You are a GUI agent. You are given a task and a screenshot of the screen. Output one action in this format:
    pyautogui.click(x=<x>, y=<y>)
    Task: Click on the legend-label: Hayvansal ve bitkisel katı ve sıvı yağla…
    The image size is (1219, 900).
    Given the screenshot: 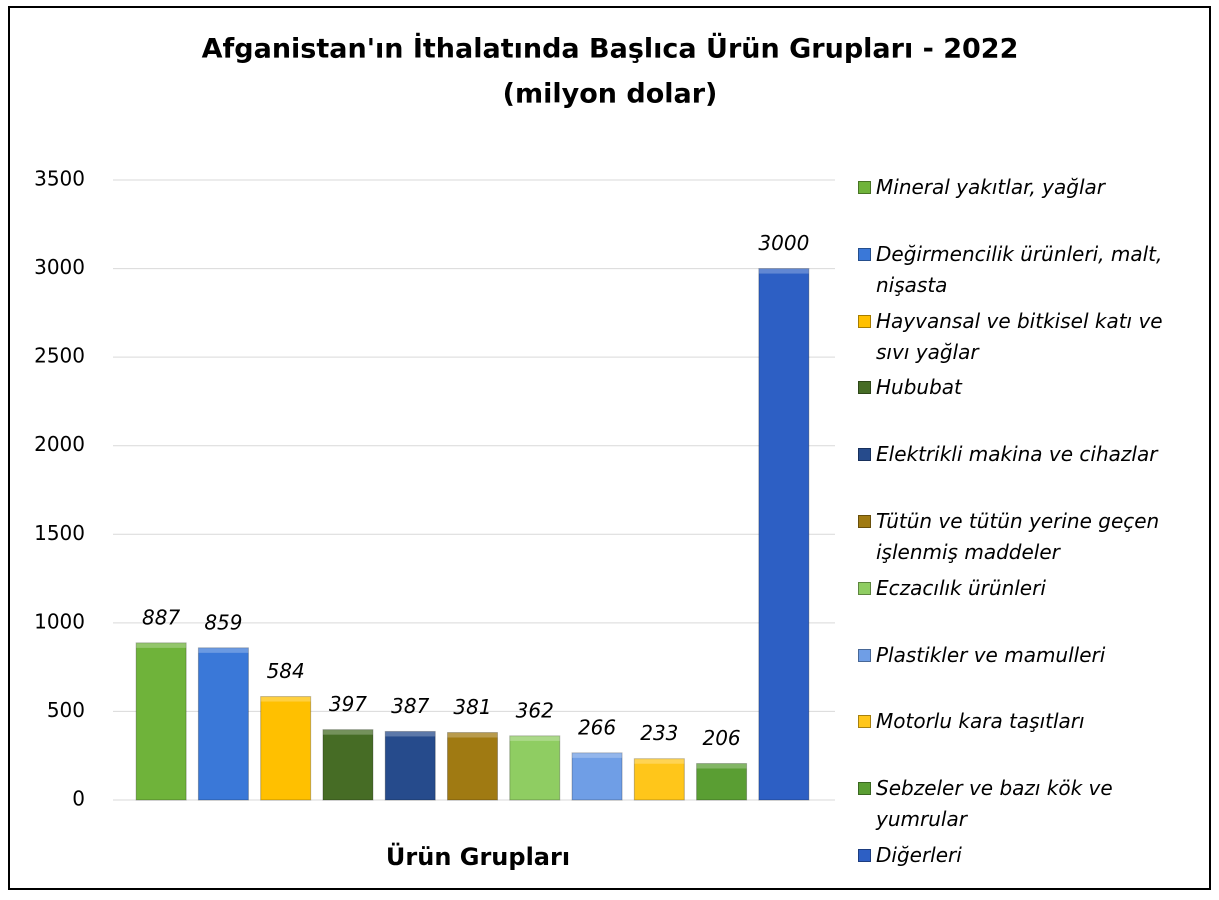 What is the action you would take?
    pyautogui.click(x=1019, y=336)
    